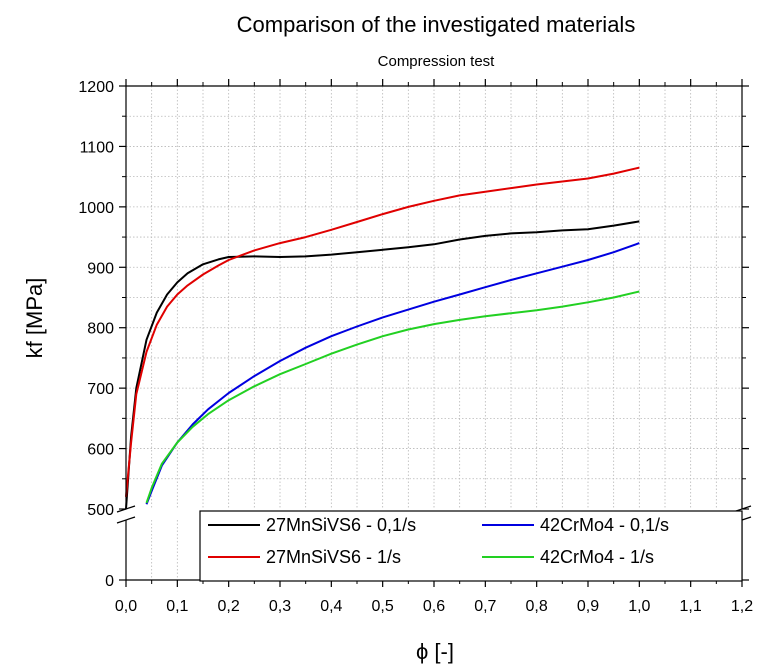  I want to click on legend-label: 42CrMo4 - 1/s, so click(597, 557).